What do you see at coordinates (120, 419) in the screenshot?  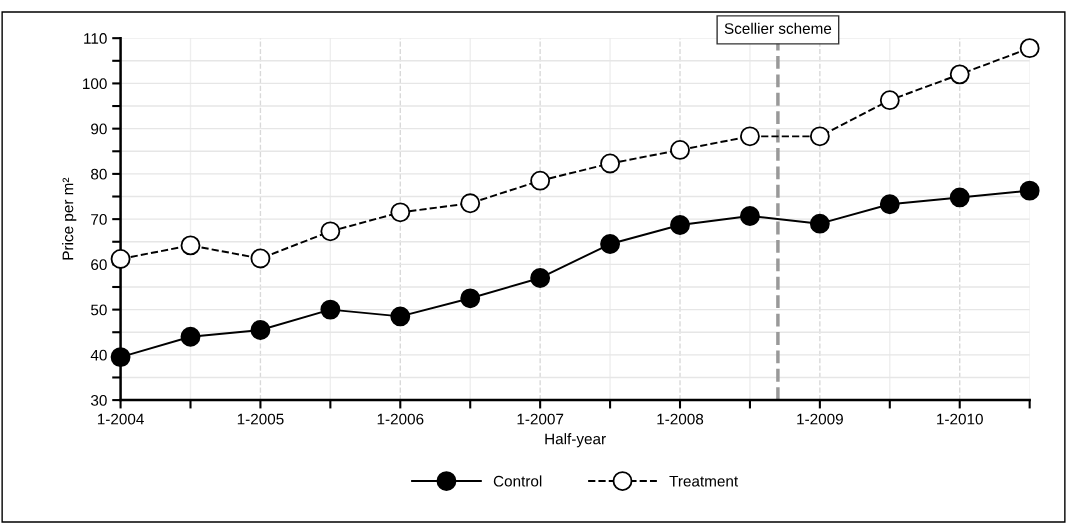 I see `x-tick-label: 1-2004` at bounding box center [120, 419].